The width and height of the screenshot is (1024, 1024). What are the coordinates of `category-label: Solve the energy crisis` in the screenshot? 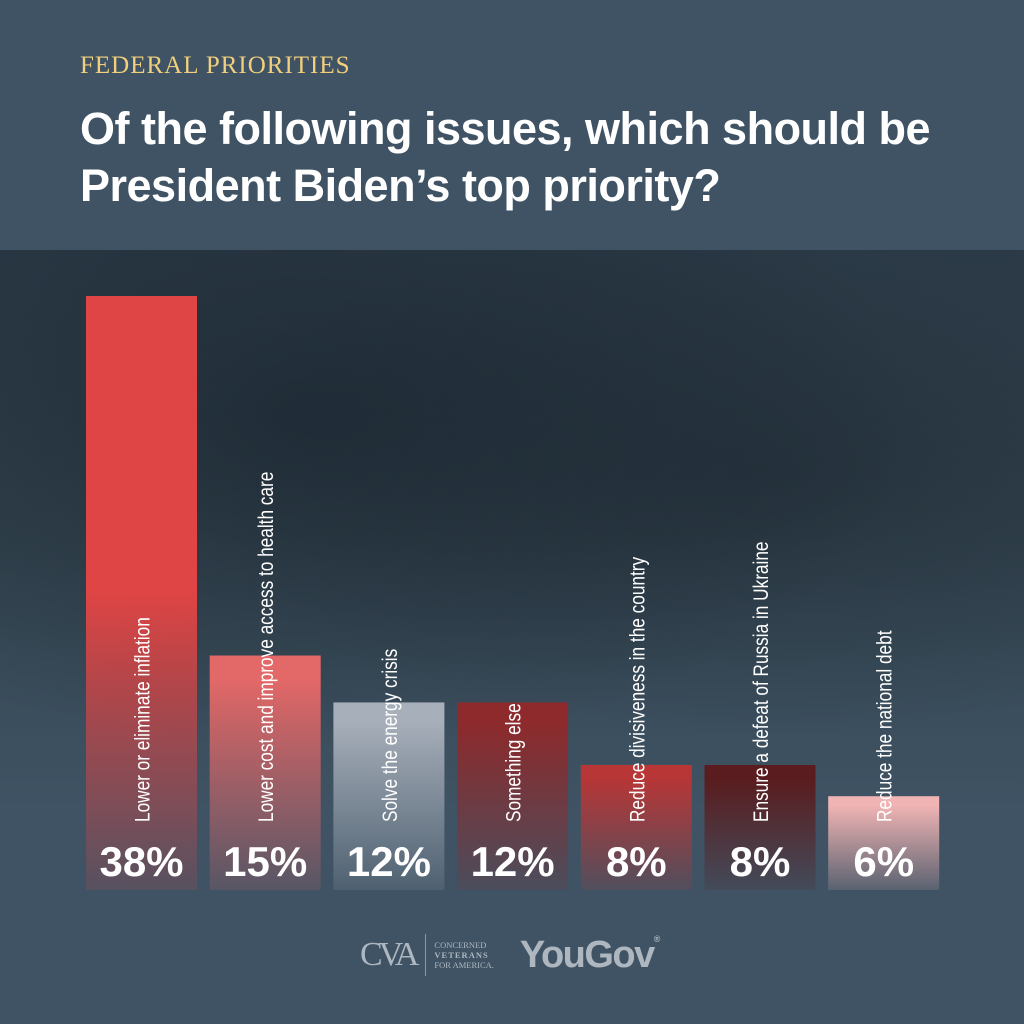 It's located at (390, 735).